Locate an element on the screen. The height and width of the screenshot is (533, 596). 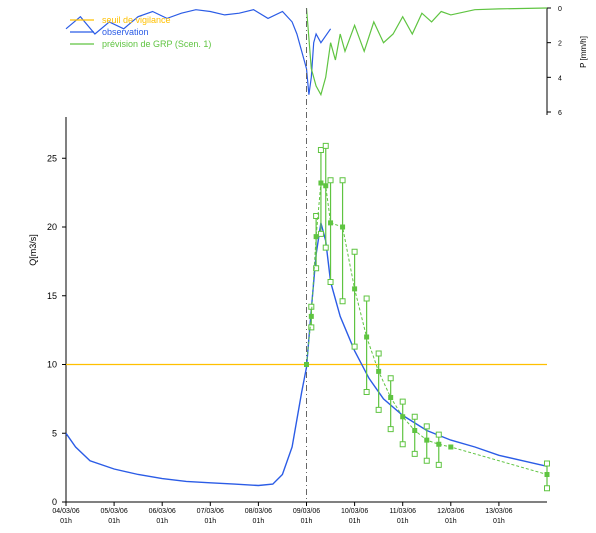
x-tick-date: 08/03/06 is located at coordinates (258, 511).